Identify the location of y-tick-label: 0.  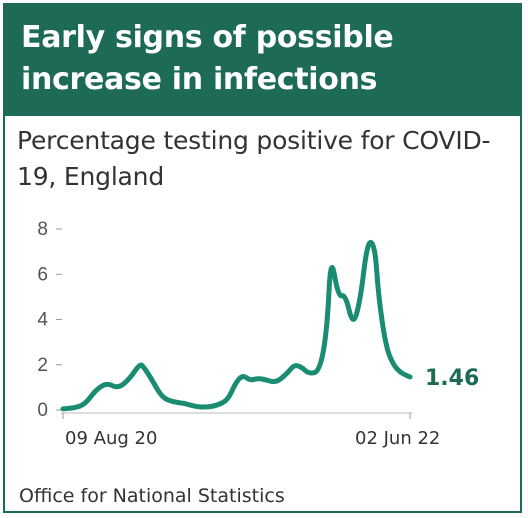
(42, 410).